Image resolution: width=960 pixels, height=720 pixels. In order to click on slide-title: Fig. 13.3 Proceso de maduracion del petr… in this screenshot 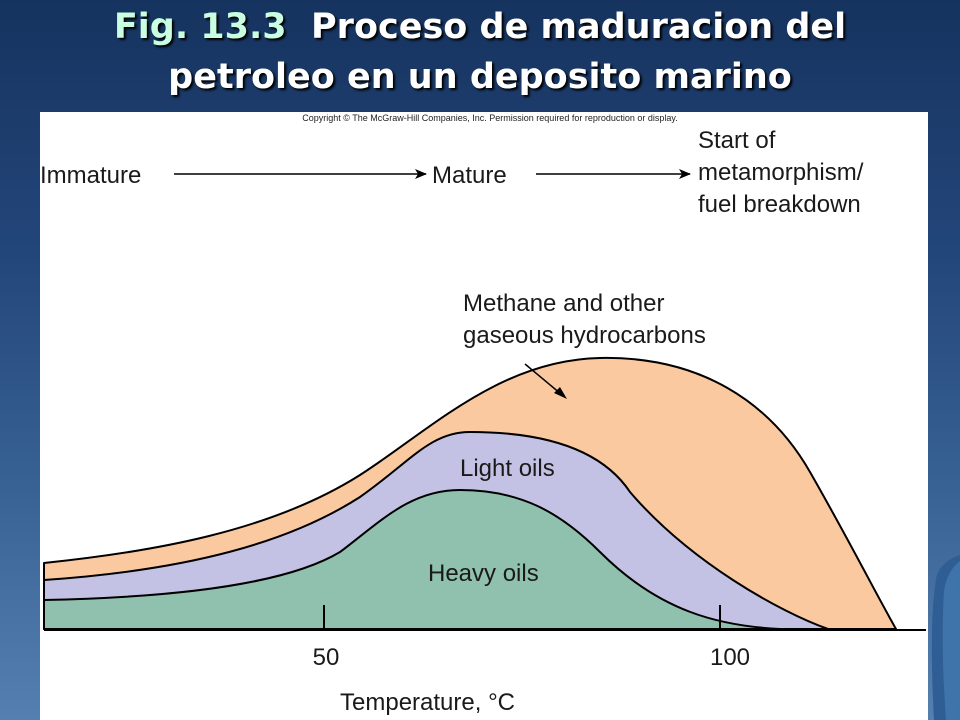, I will do `click(480, 52)`.